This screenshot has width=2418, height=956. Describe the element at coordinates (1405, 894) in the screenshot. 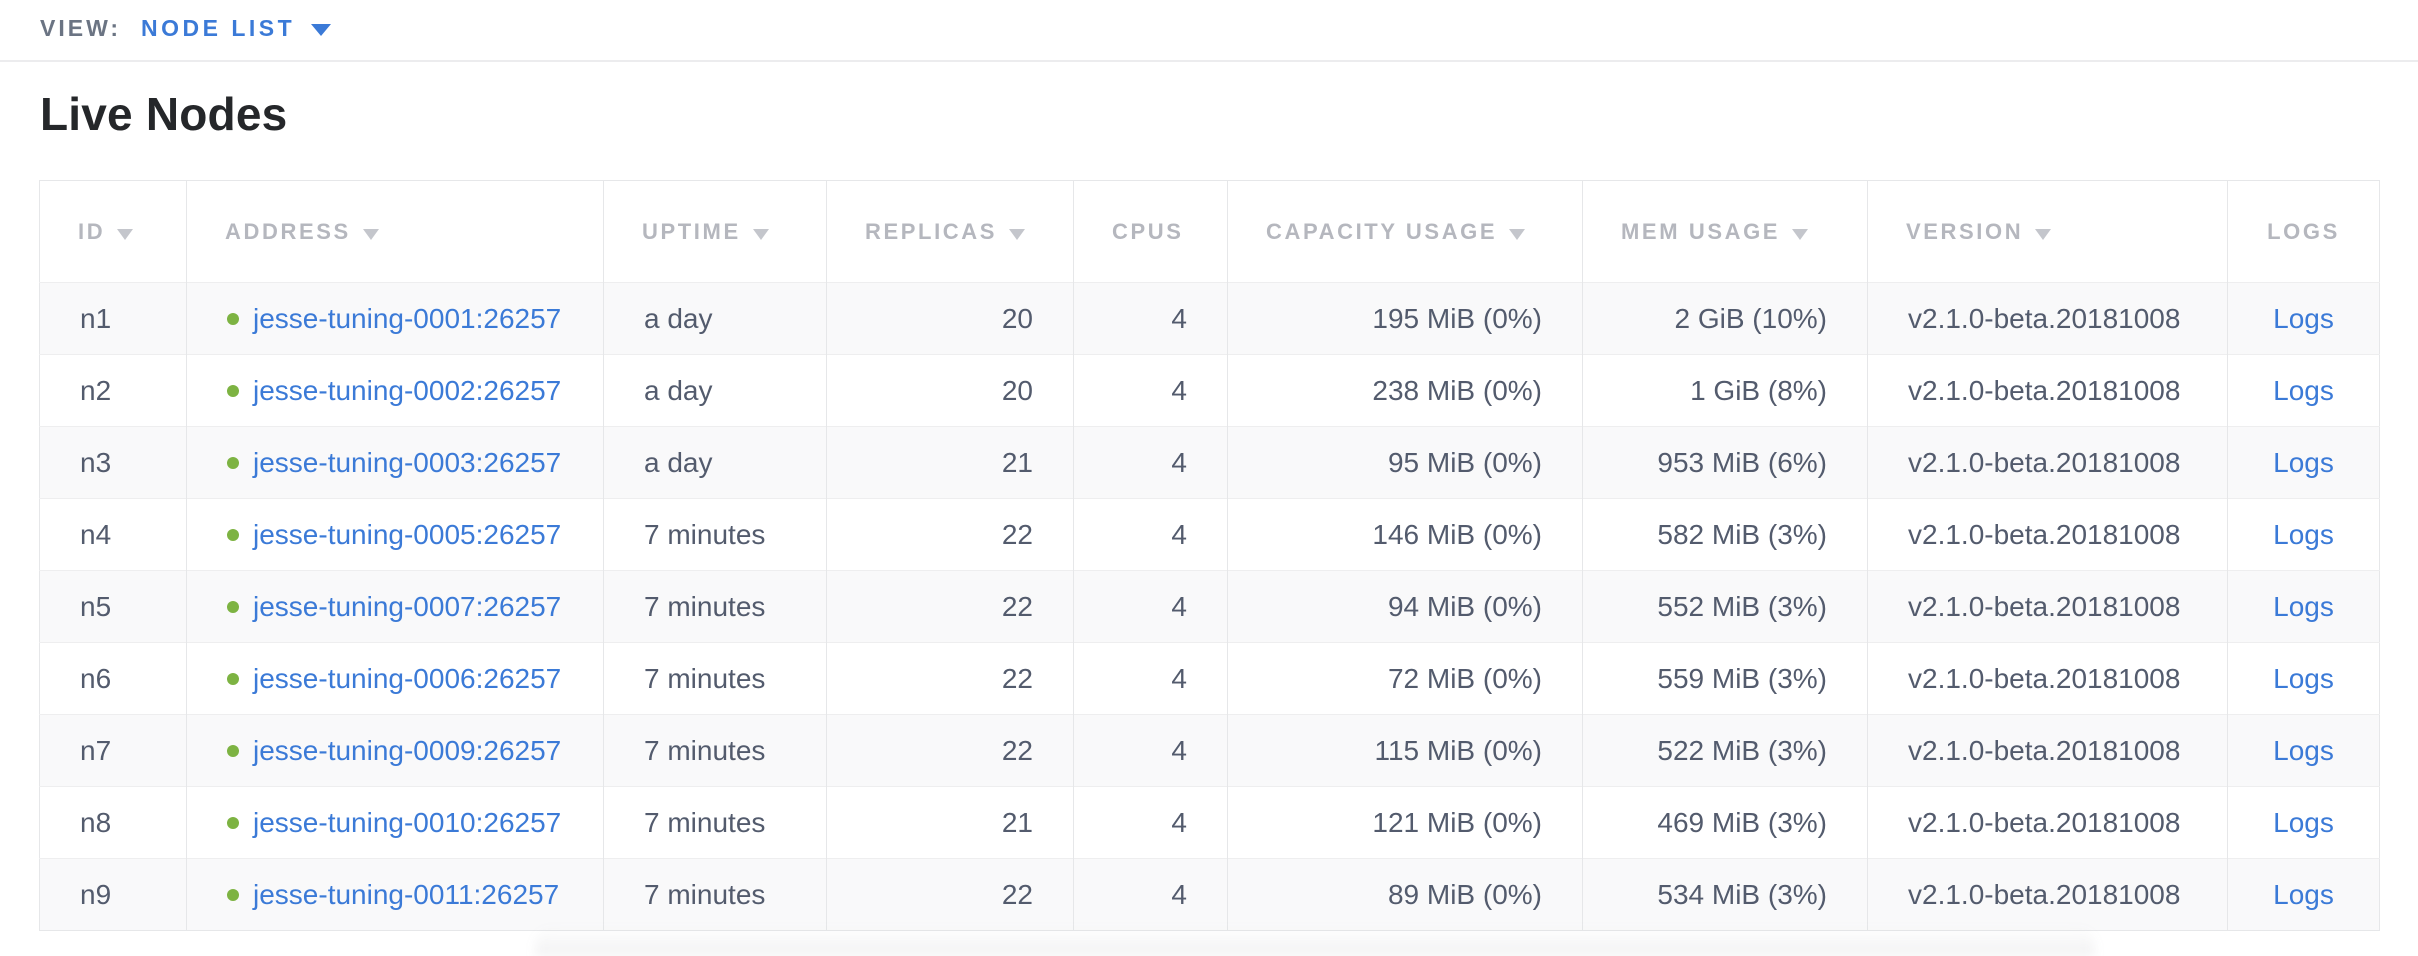

I see `cell-capacity: 89 MiB (0%)` at that location.